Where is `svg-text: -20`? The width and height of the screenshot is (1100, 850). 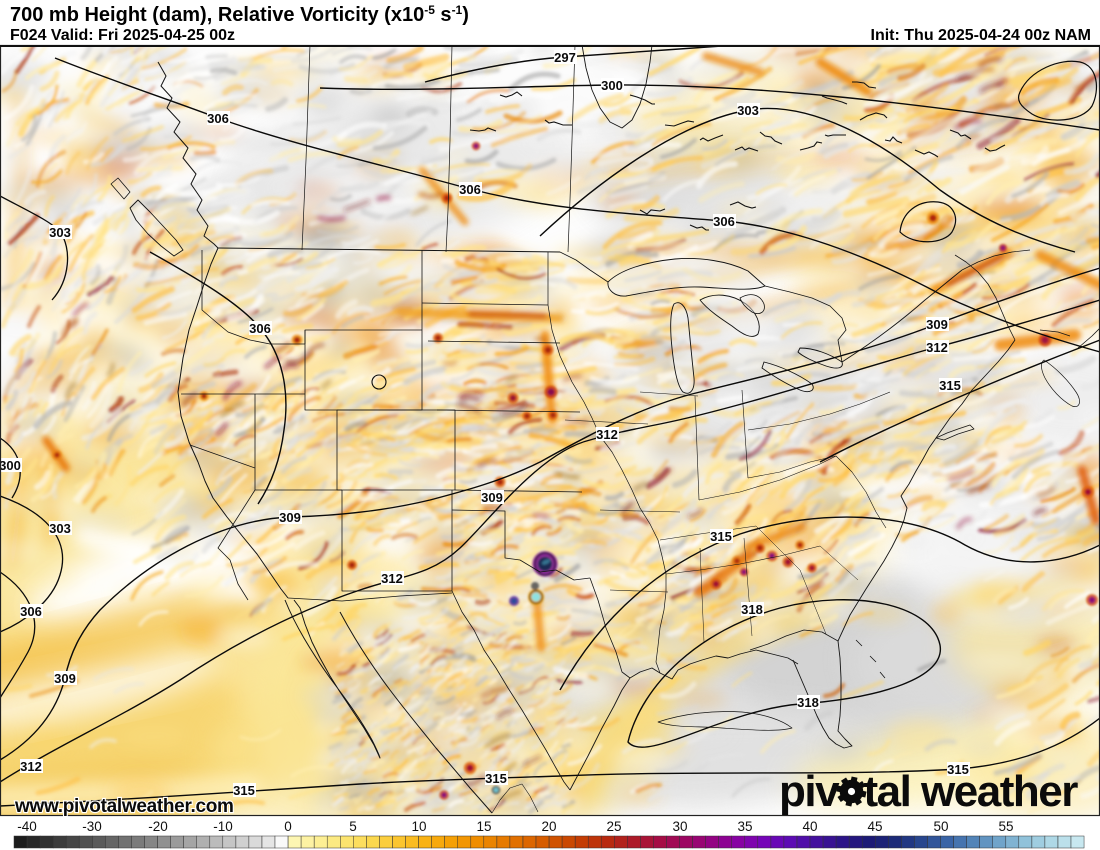 svg-text: -20 is located at coordinates (158, 826).